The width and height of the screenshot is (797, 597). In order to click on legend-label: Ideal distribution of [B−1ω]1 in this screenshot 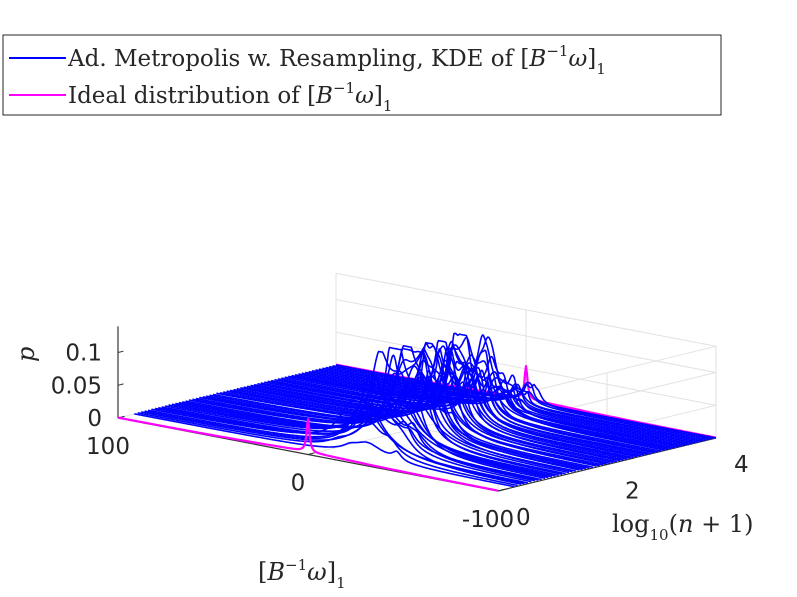, I will do `click(230, 97)`.